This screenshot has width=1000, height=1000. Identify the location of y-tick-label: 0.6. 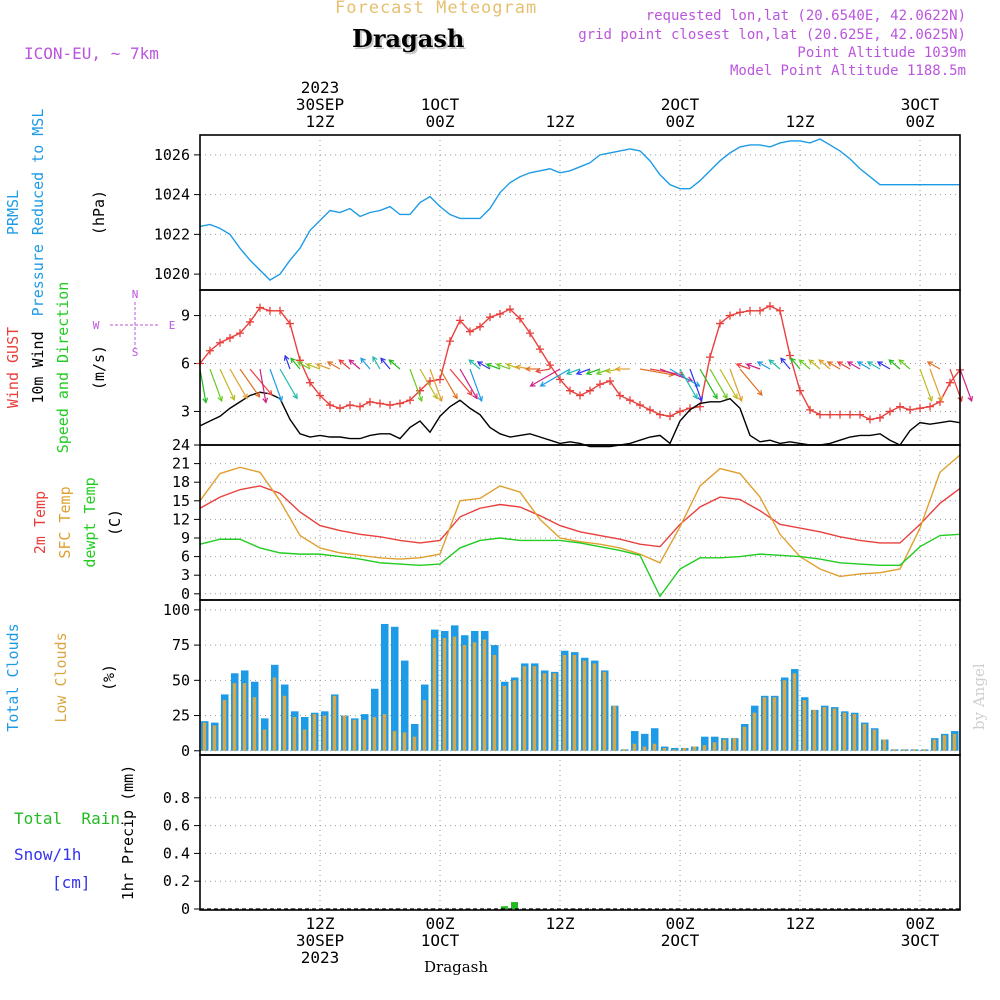
(176, 826).